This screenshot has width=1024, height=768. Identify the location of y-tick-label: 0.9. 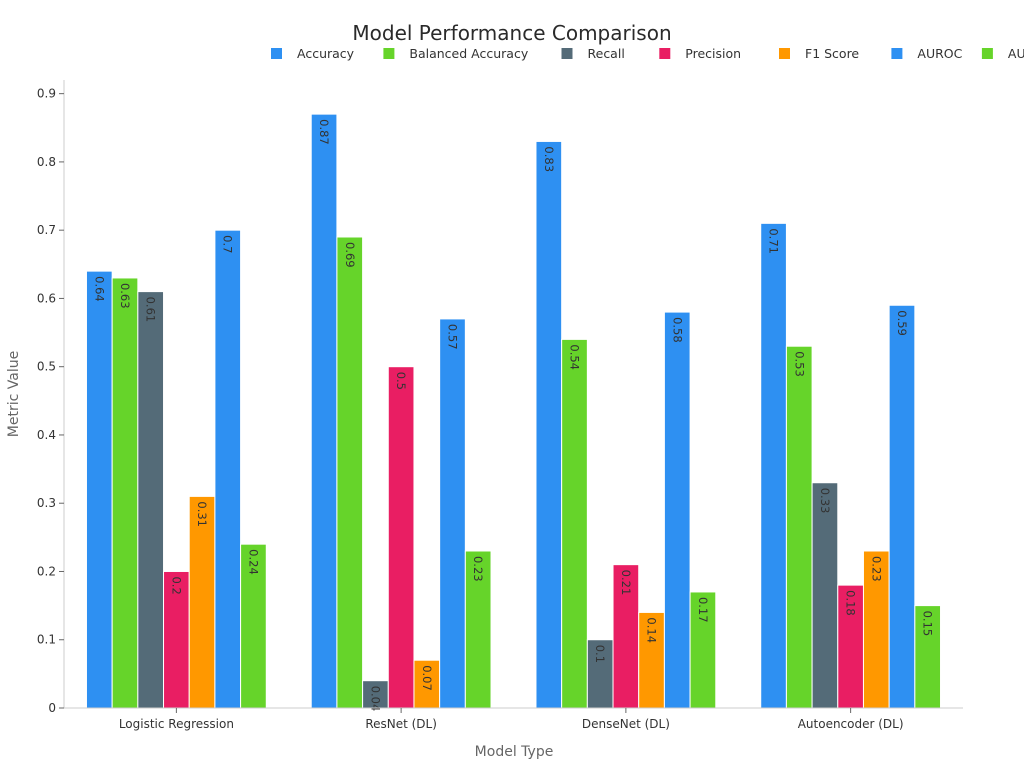
(46, 94).